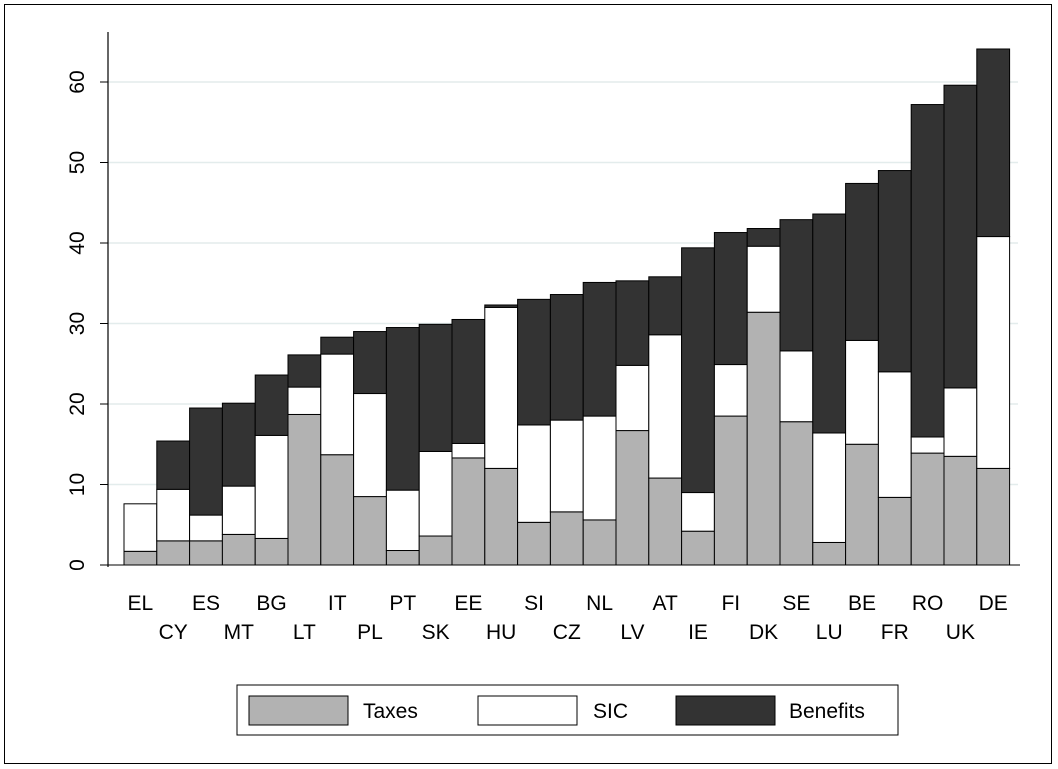  I want to click on bar-taxes-sk, so click(435, 550).